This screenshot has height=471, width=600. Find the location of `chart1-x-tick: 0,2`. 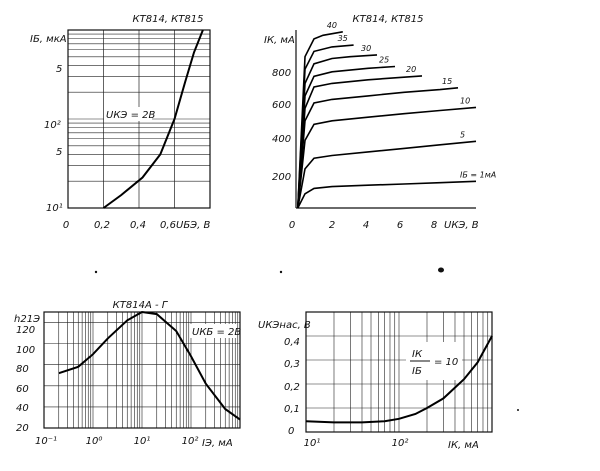

chart1-x-tick: 0,2 is located at coordinates (102, 225).